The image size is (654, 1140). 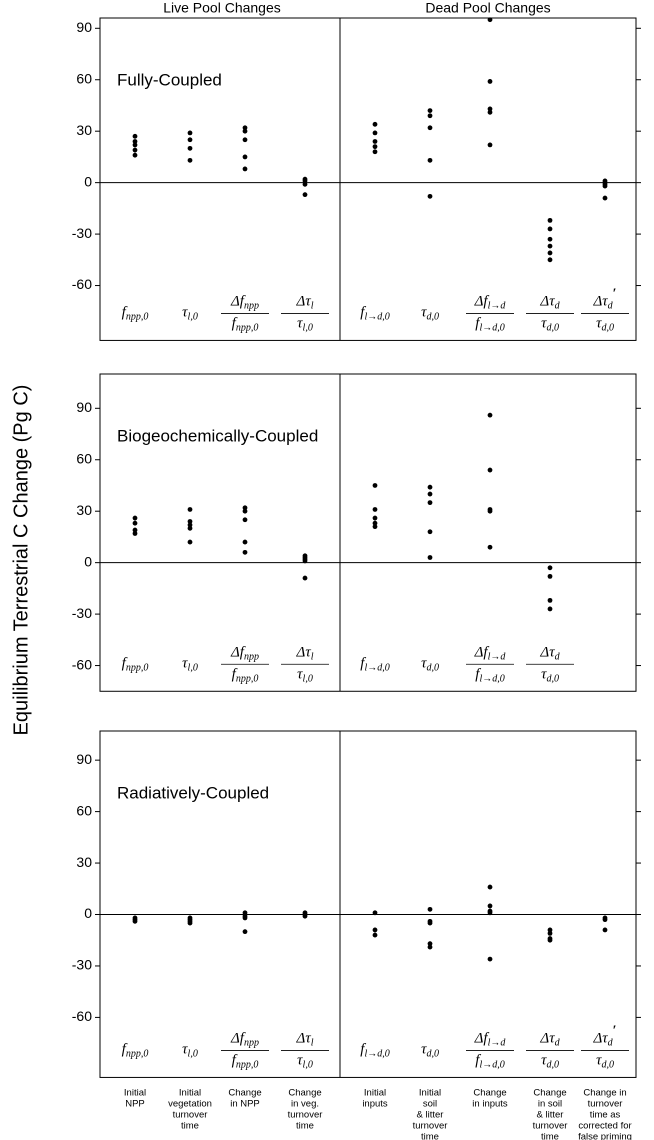 What do you see at coordinates (82, 613) in the screenshot?
I see `y-tick-label: -30` at bounding box center [82, 613].